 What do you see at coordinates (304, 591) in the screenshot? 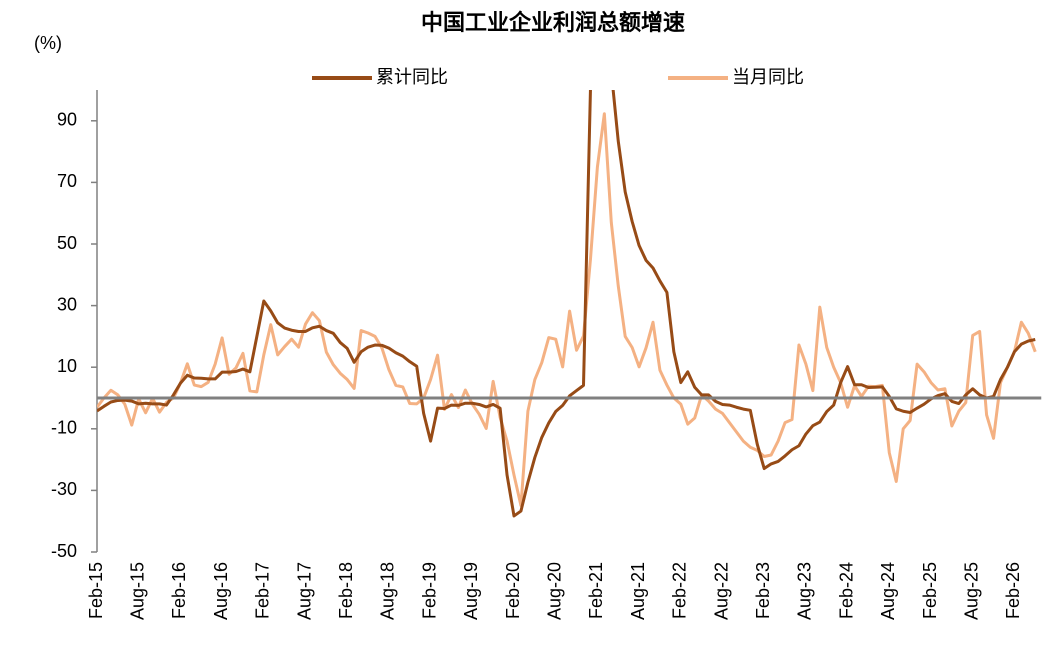
I see `x-tick-label: Aug-17` at bounding box center [304, 591].